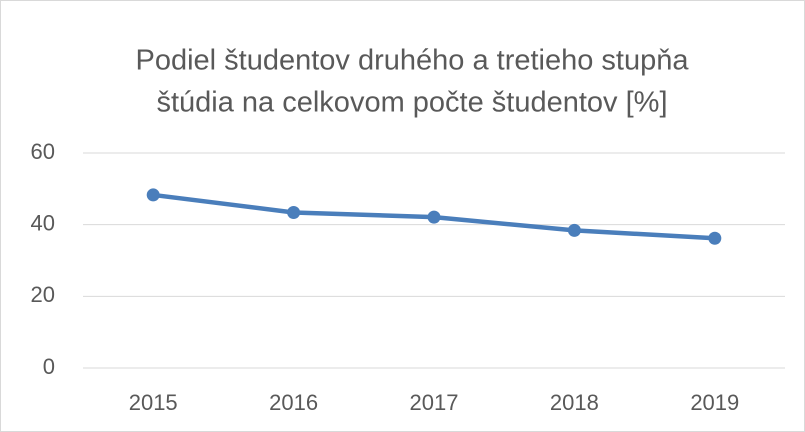 This screenshot has height=432, width=805. Describe the element at coordinates (49, 366) in the screenshot. I see `y-tick-label: 0` at that location.